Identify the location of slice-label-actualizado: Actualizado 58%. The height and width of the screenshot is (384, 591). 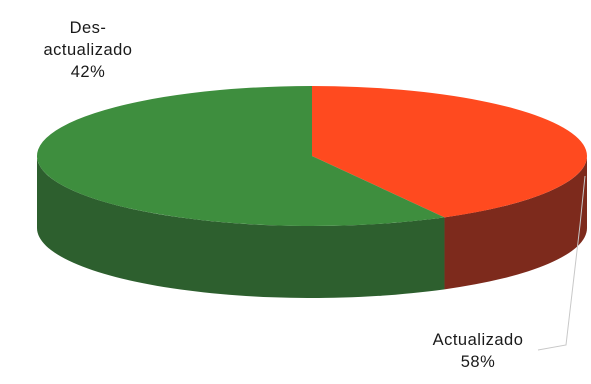
(478, 351).